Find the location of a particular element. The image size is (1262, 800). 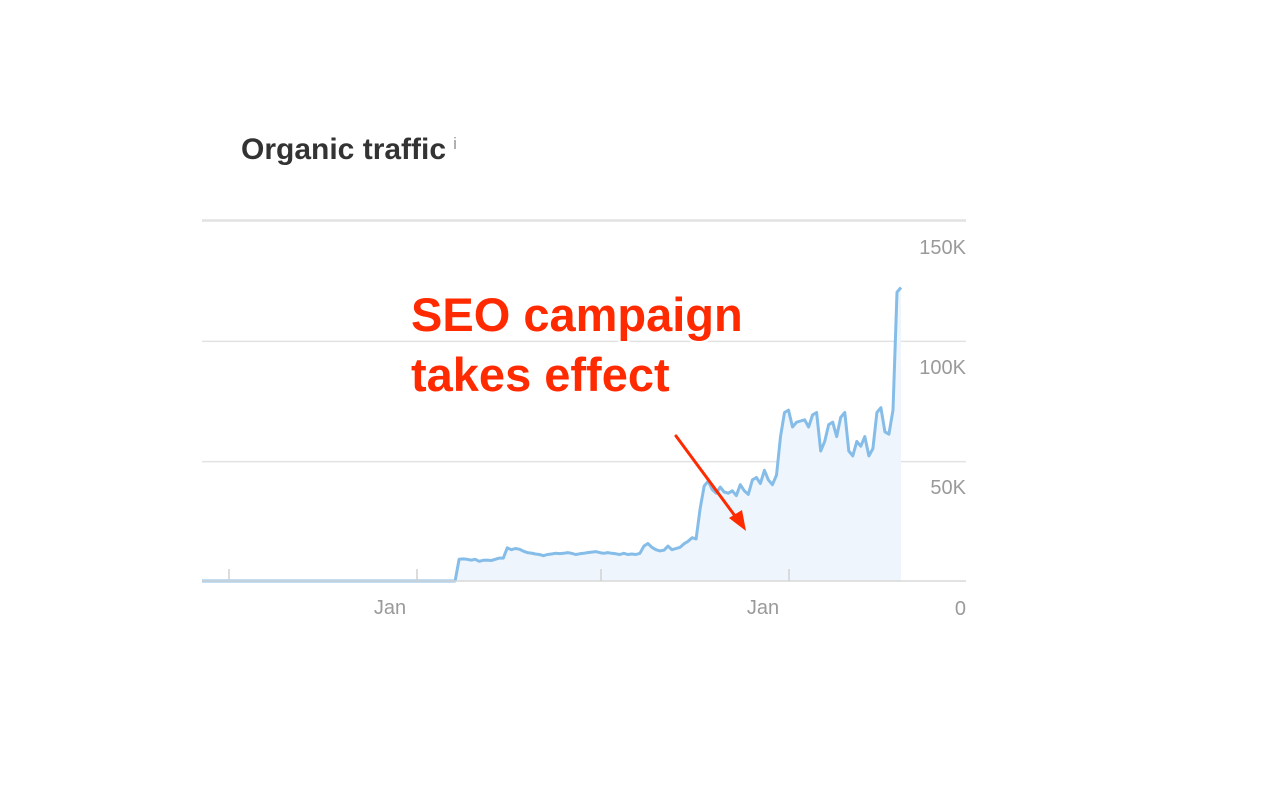

x-axis is located at coordinates (584, 575).